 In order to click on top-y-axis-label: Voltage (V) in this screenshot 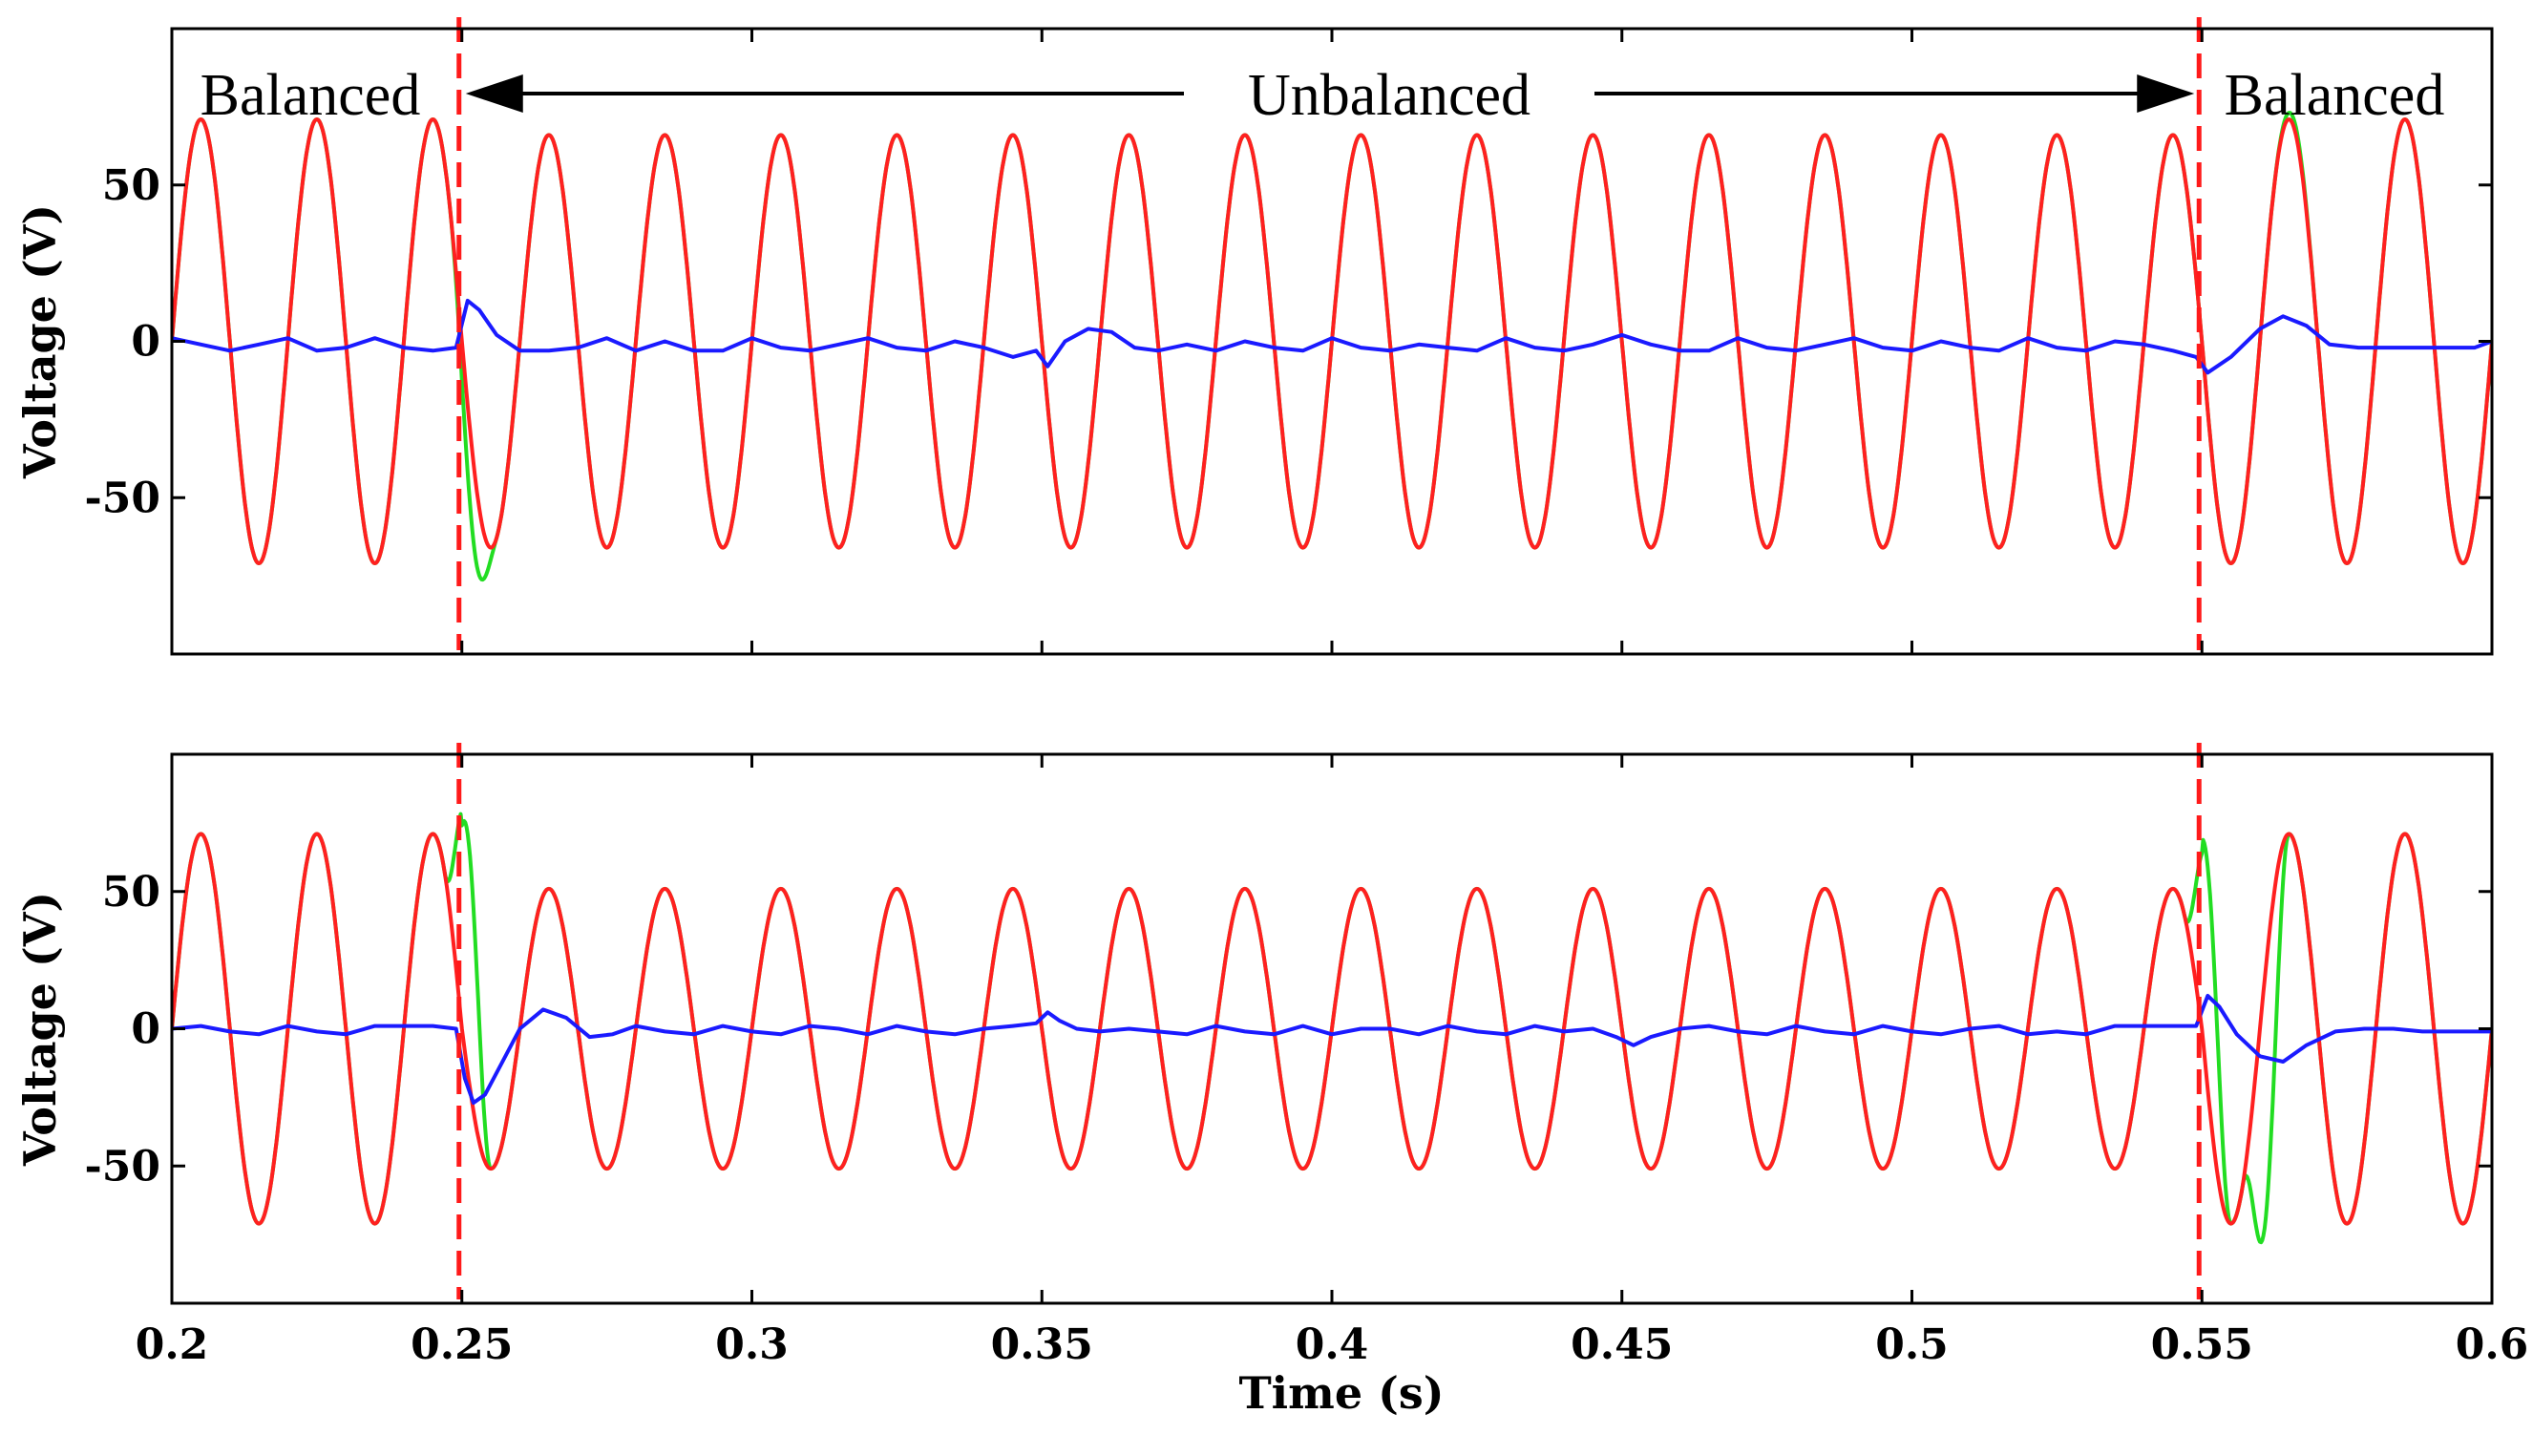, I will do `click(40, 341)`.